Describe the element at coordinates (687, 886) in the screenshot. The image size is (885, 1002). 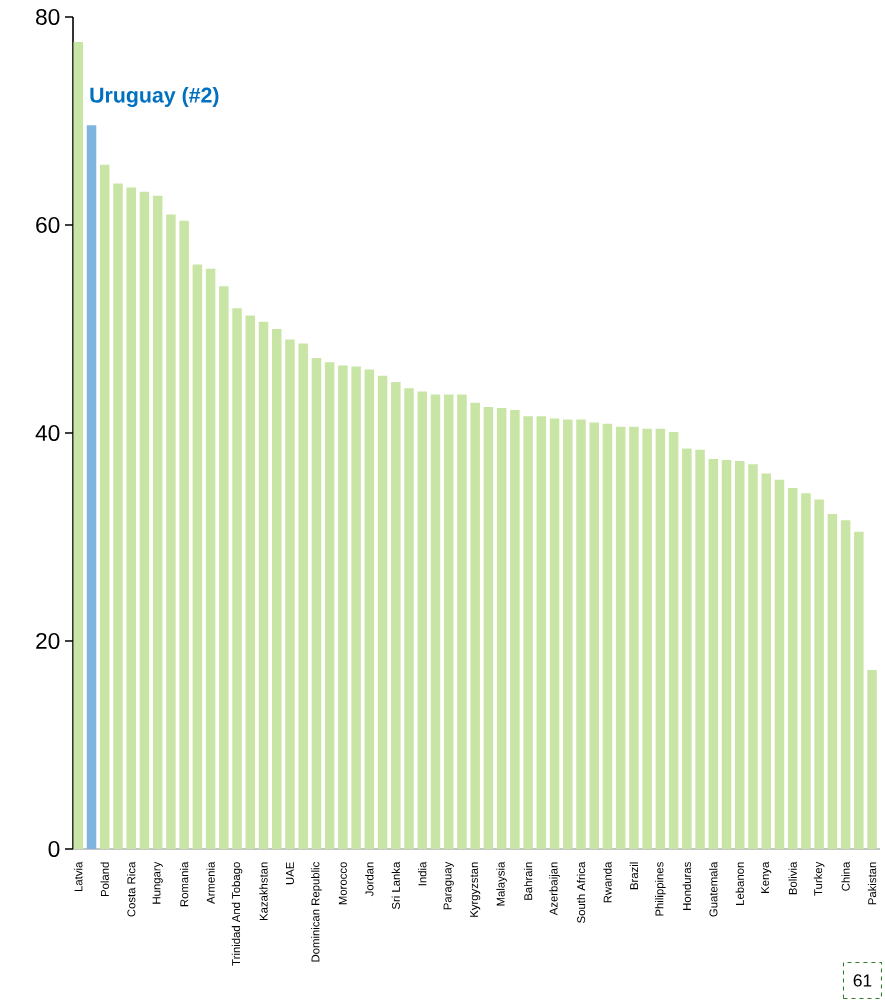
I see `x-tick-label: Honduras` at that location.